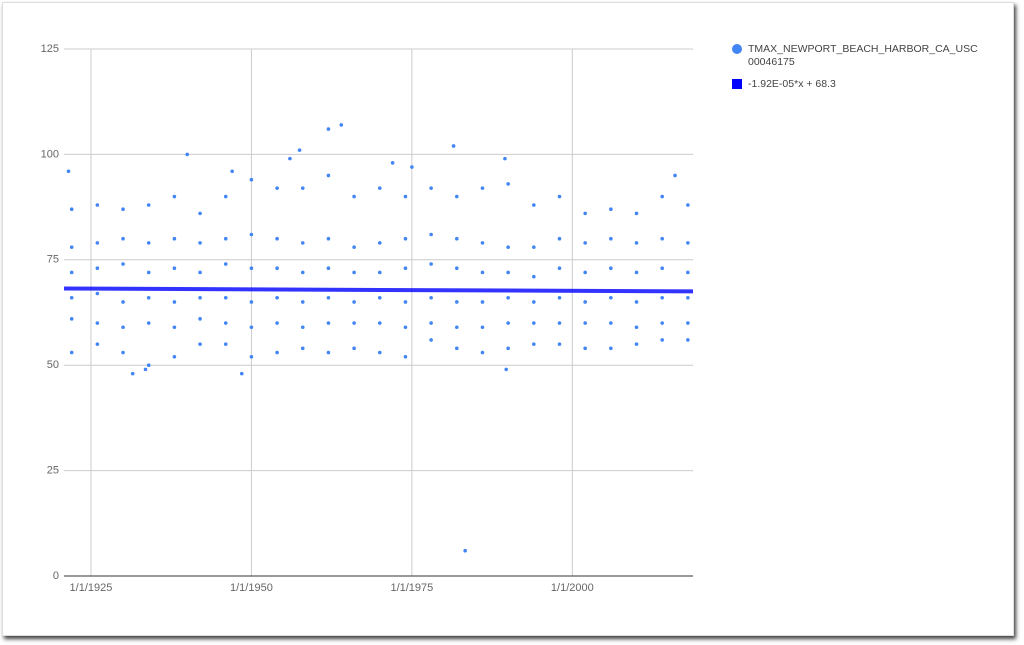  I want to click on legend-marker, so click(737, 49).